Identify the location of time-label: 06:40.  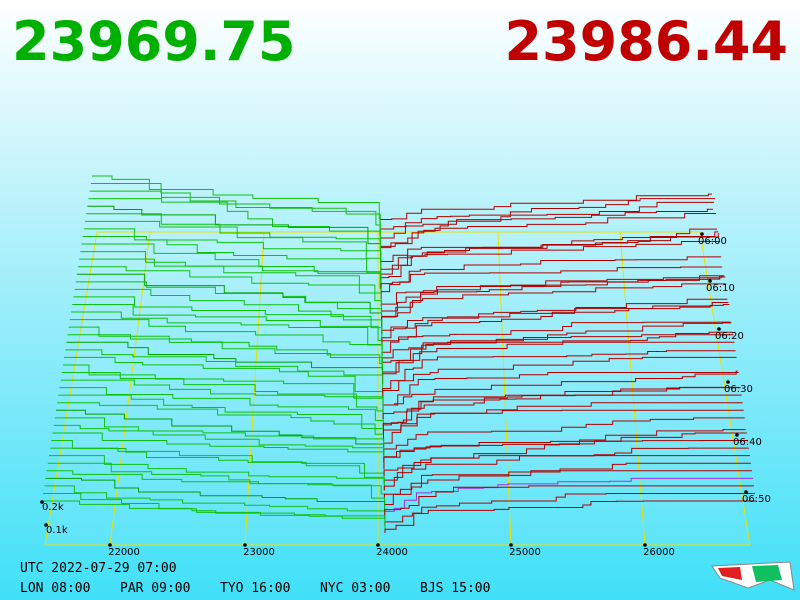
(747, 442).